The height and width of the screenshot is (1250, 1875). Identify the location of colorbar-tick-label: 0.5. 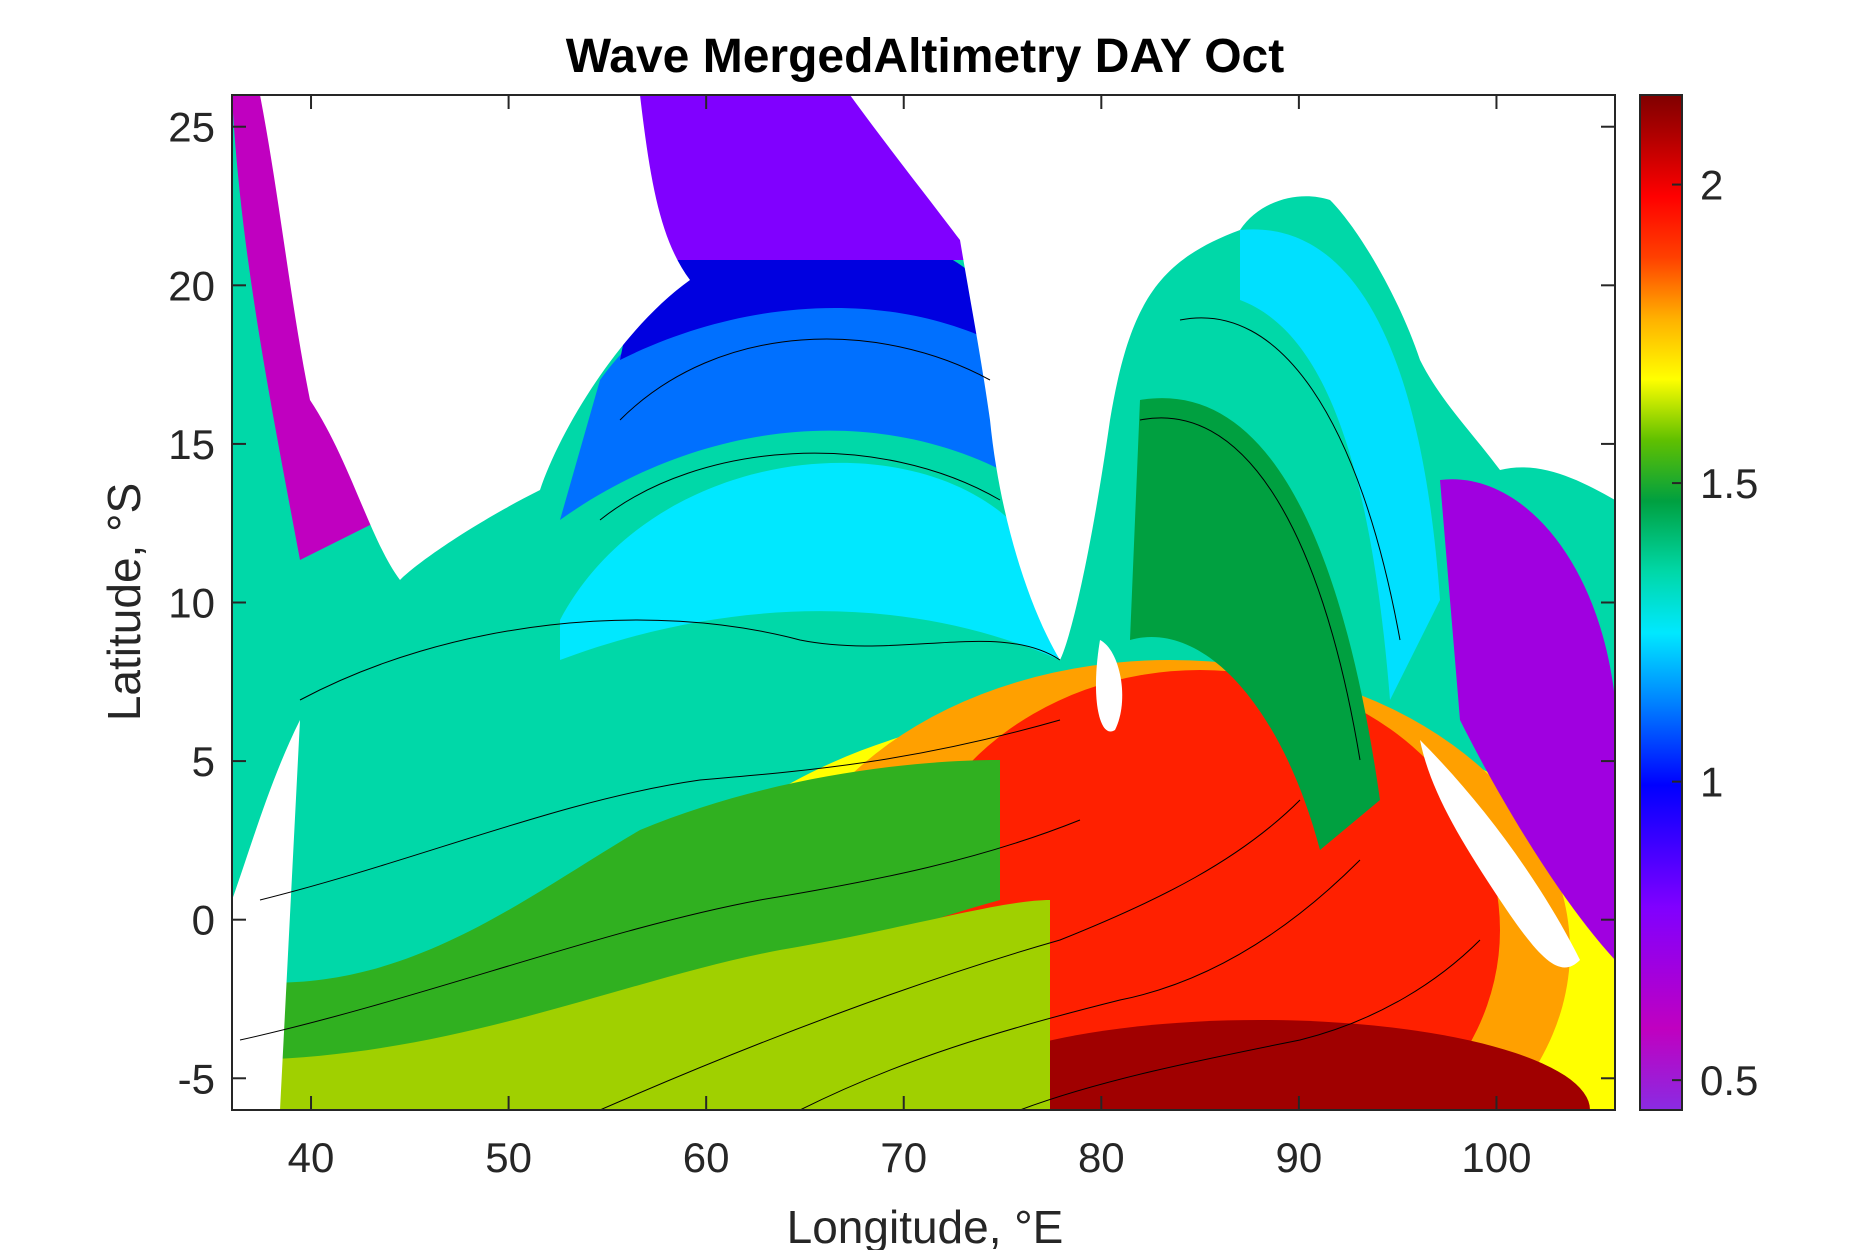
(1729, 1080).